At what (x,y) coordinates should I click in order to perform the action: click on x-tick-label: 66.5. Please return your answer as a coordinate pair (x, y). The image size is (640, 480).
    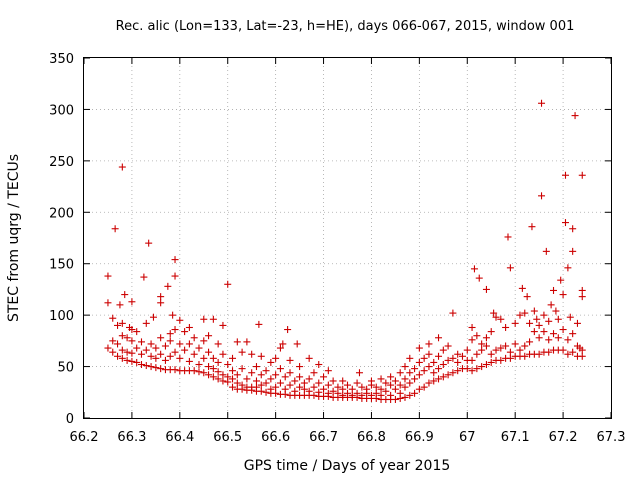
    Looking at the image, I should click on (227, 437).